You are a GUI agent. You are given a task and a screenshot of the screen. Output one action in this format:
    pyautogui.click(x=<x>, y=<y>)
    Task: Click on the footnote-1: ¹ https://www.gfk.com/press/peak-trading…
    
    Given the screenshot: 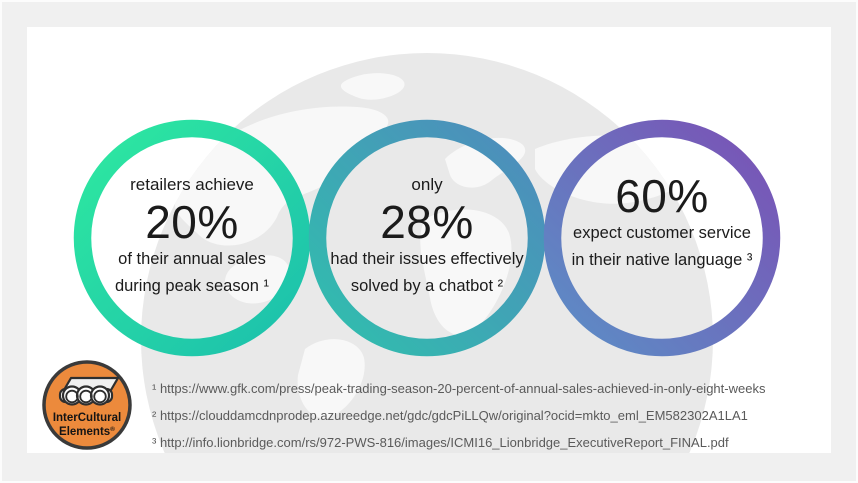 What is the action you would take?
    pyautogui.click(x=459, y=388)
    